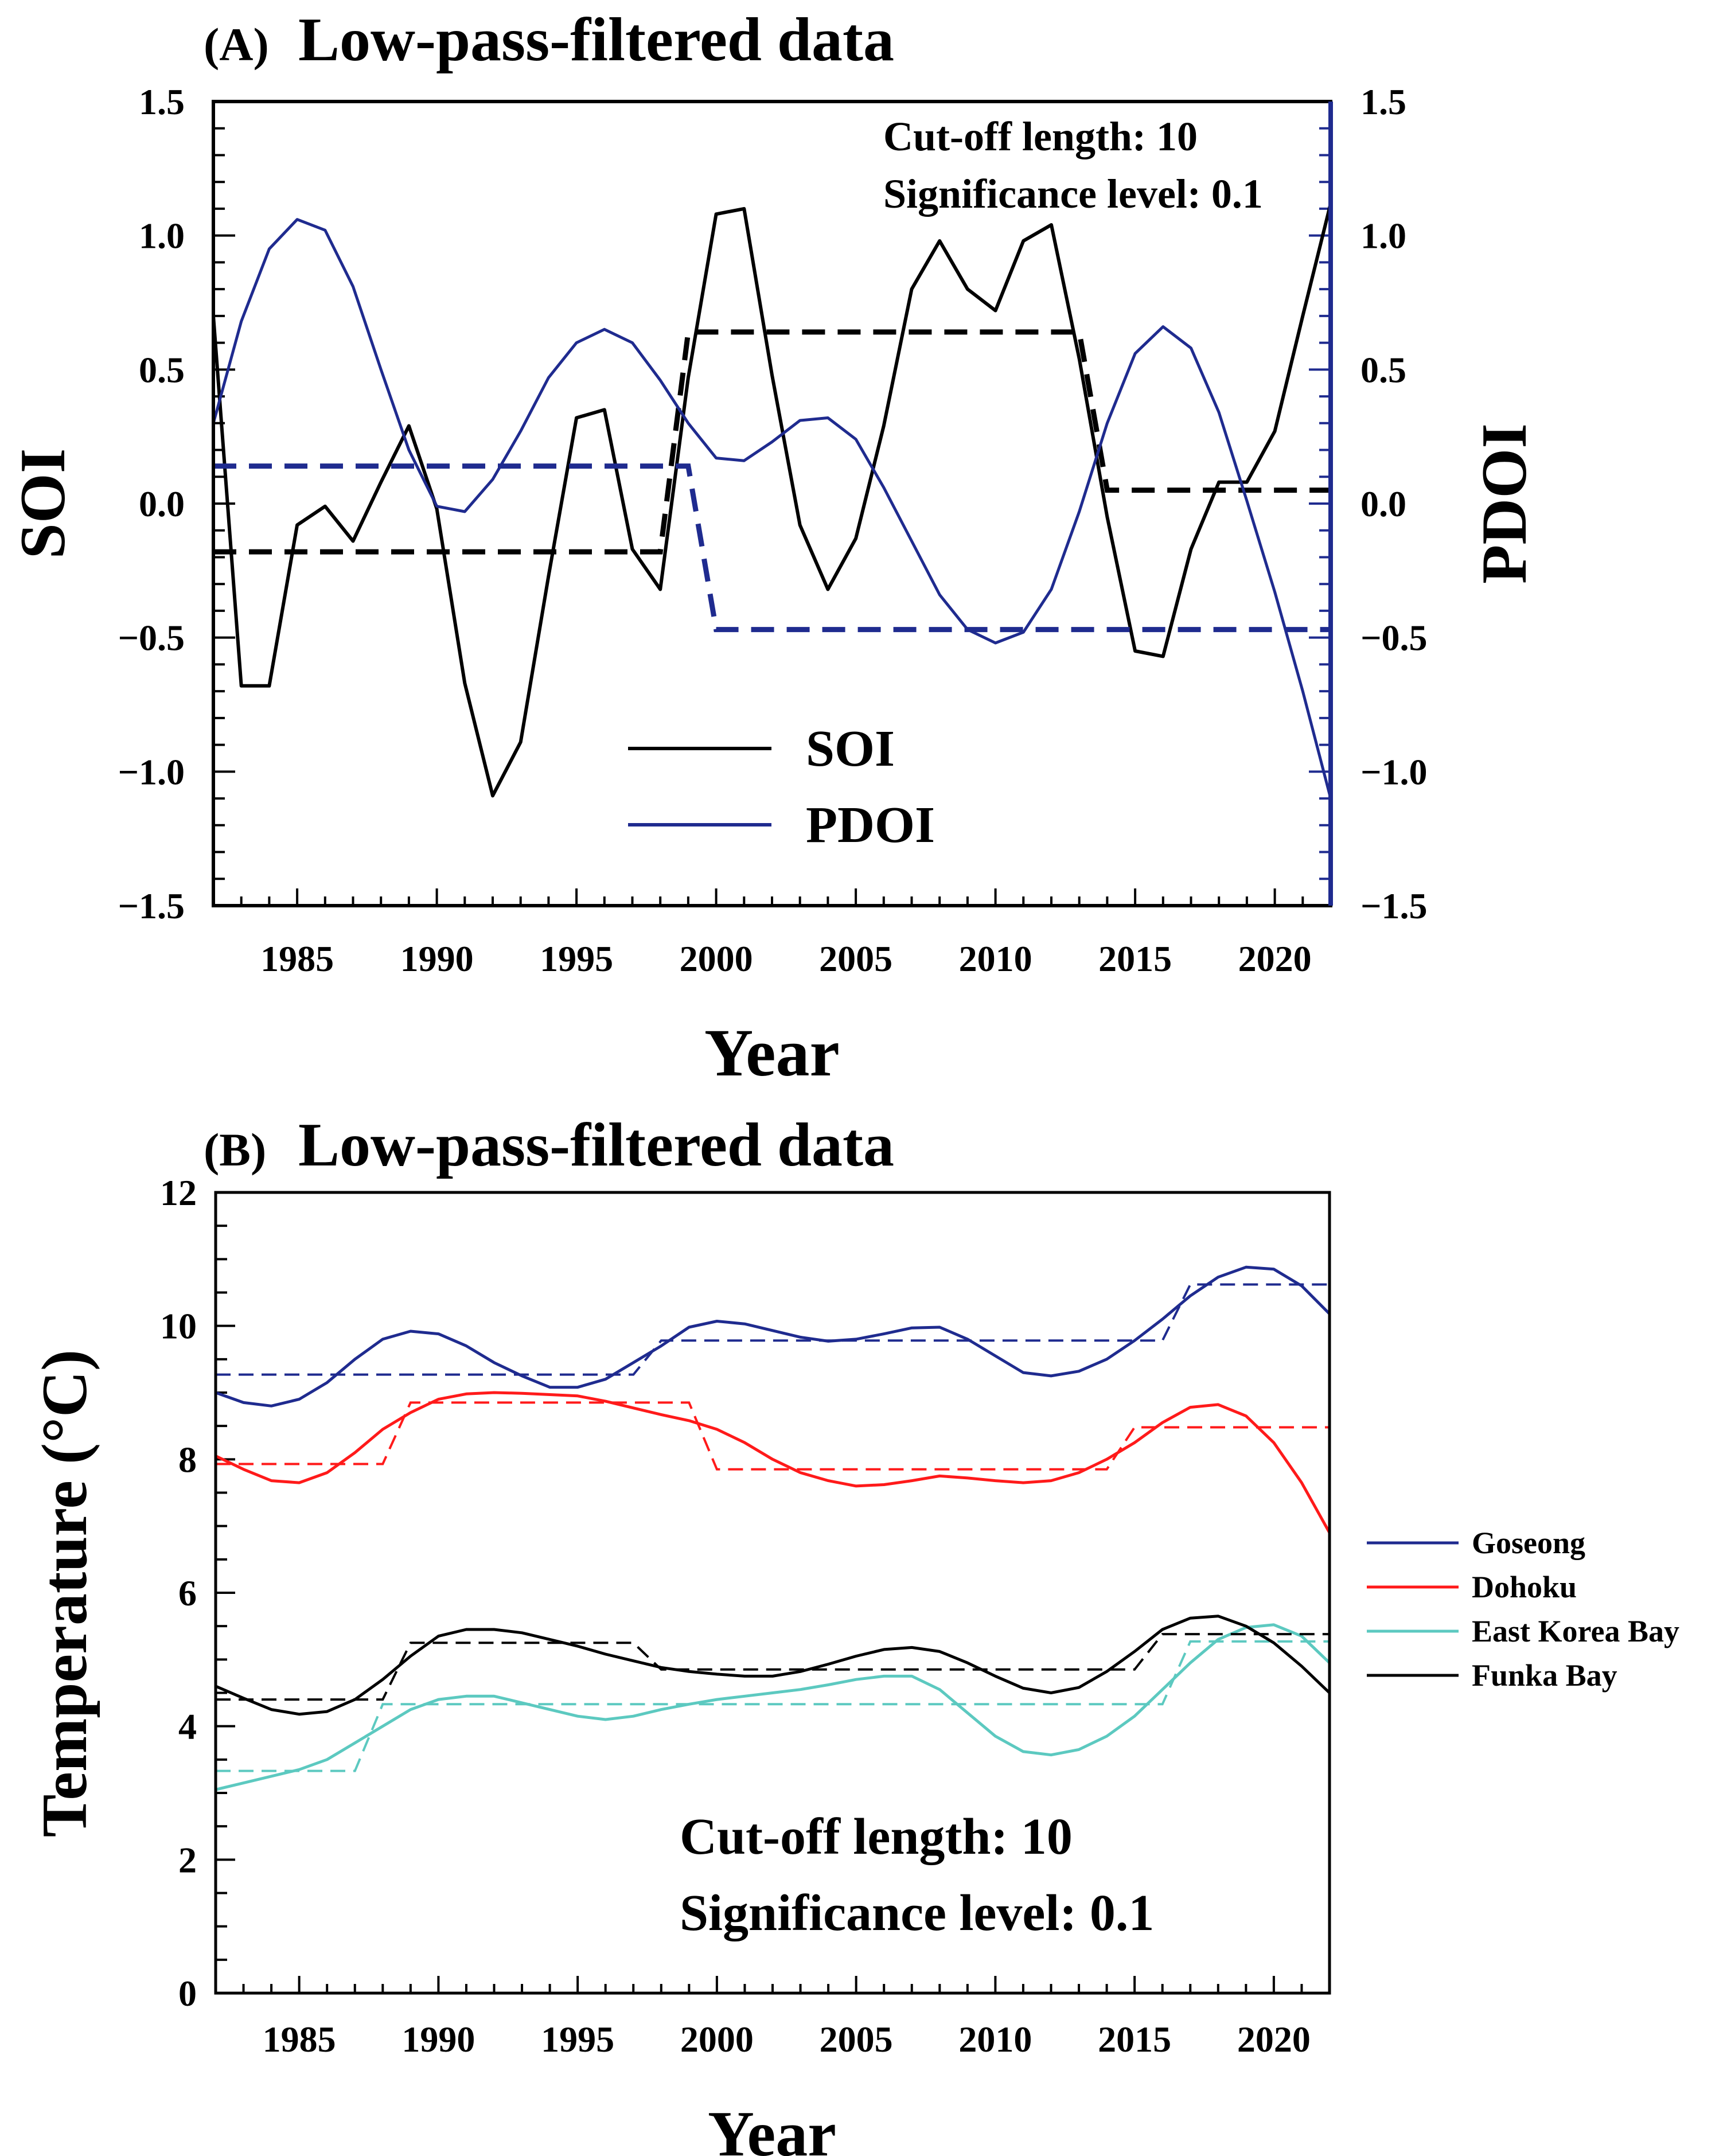  I want to click on b-x-tick-label: 1985, so click(299, 2039).